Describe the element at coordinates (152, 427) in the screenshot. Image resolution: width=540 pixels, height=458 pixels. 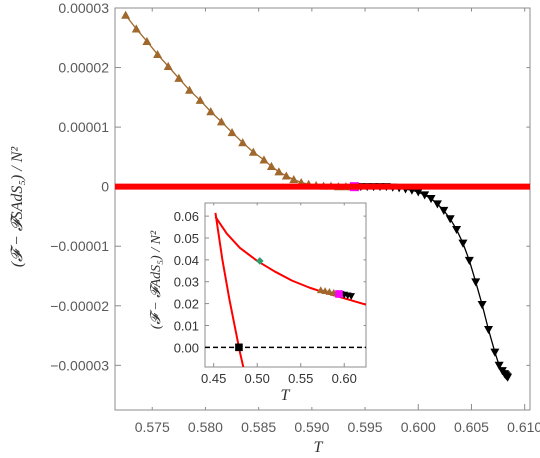
I see `main-x-tick-label: 0.575` at that location.